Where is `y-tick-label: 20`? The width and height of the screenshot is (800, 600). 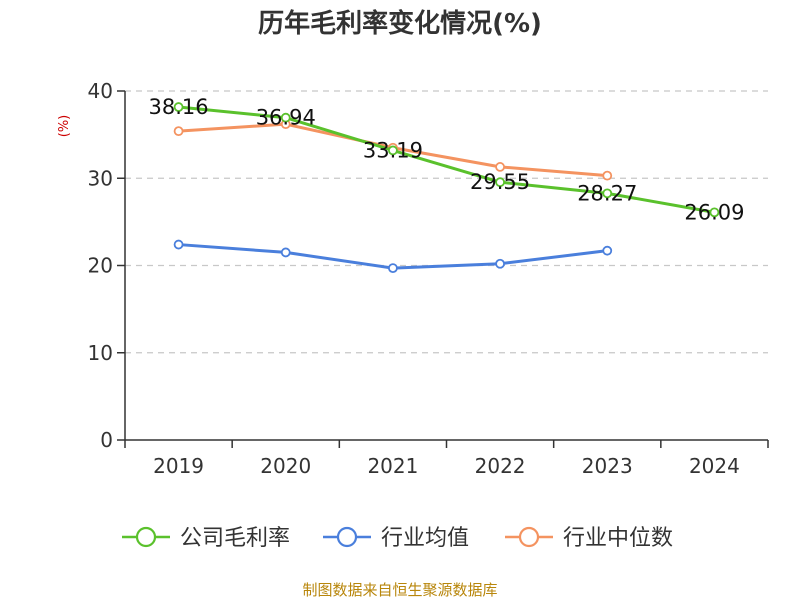 y-tick-label: 20 is located at coordinates (100, 266).